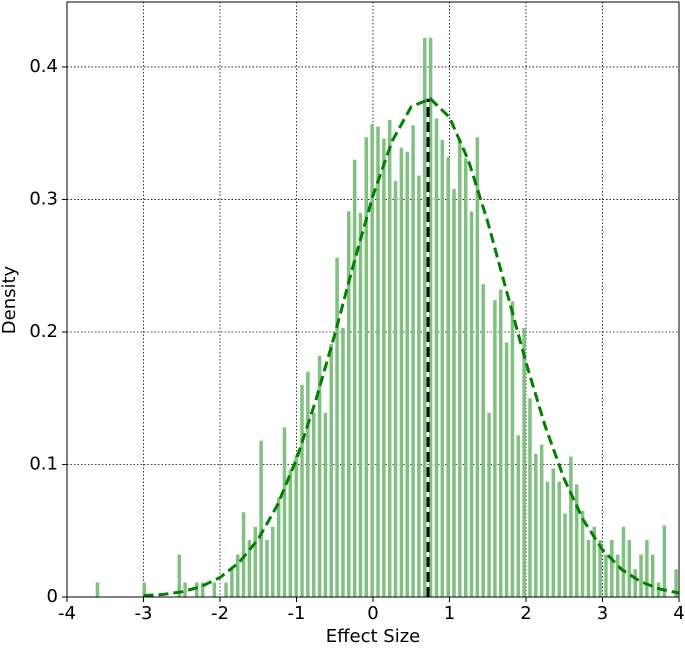 The width and height of the screenshot is (685, 652). What do you see at coordinates (52, 596) in the screenshot?
I see `y-tick-label: 0` at bounding box center [52, 596].